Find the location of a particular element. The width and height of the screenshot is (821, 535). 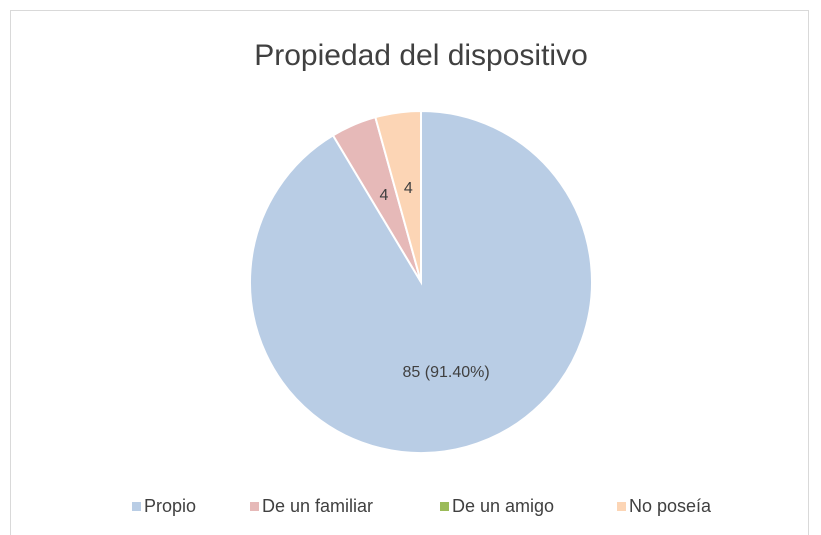

data-label: 85 (91.40%) is located at coordinates (446, 372).